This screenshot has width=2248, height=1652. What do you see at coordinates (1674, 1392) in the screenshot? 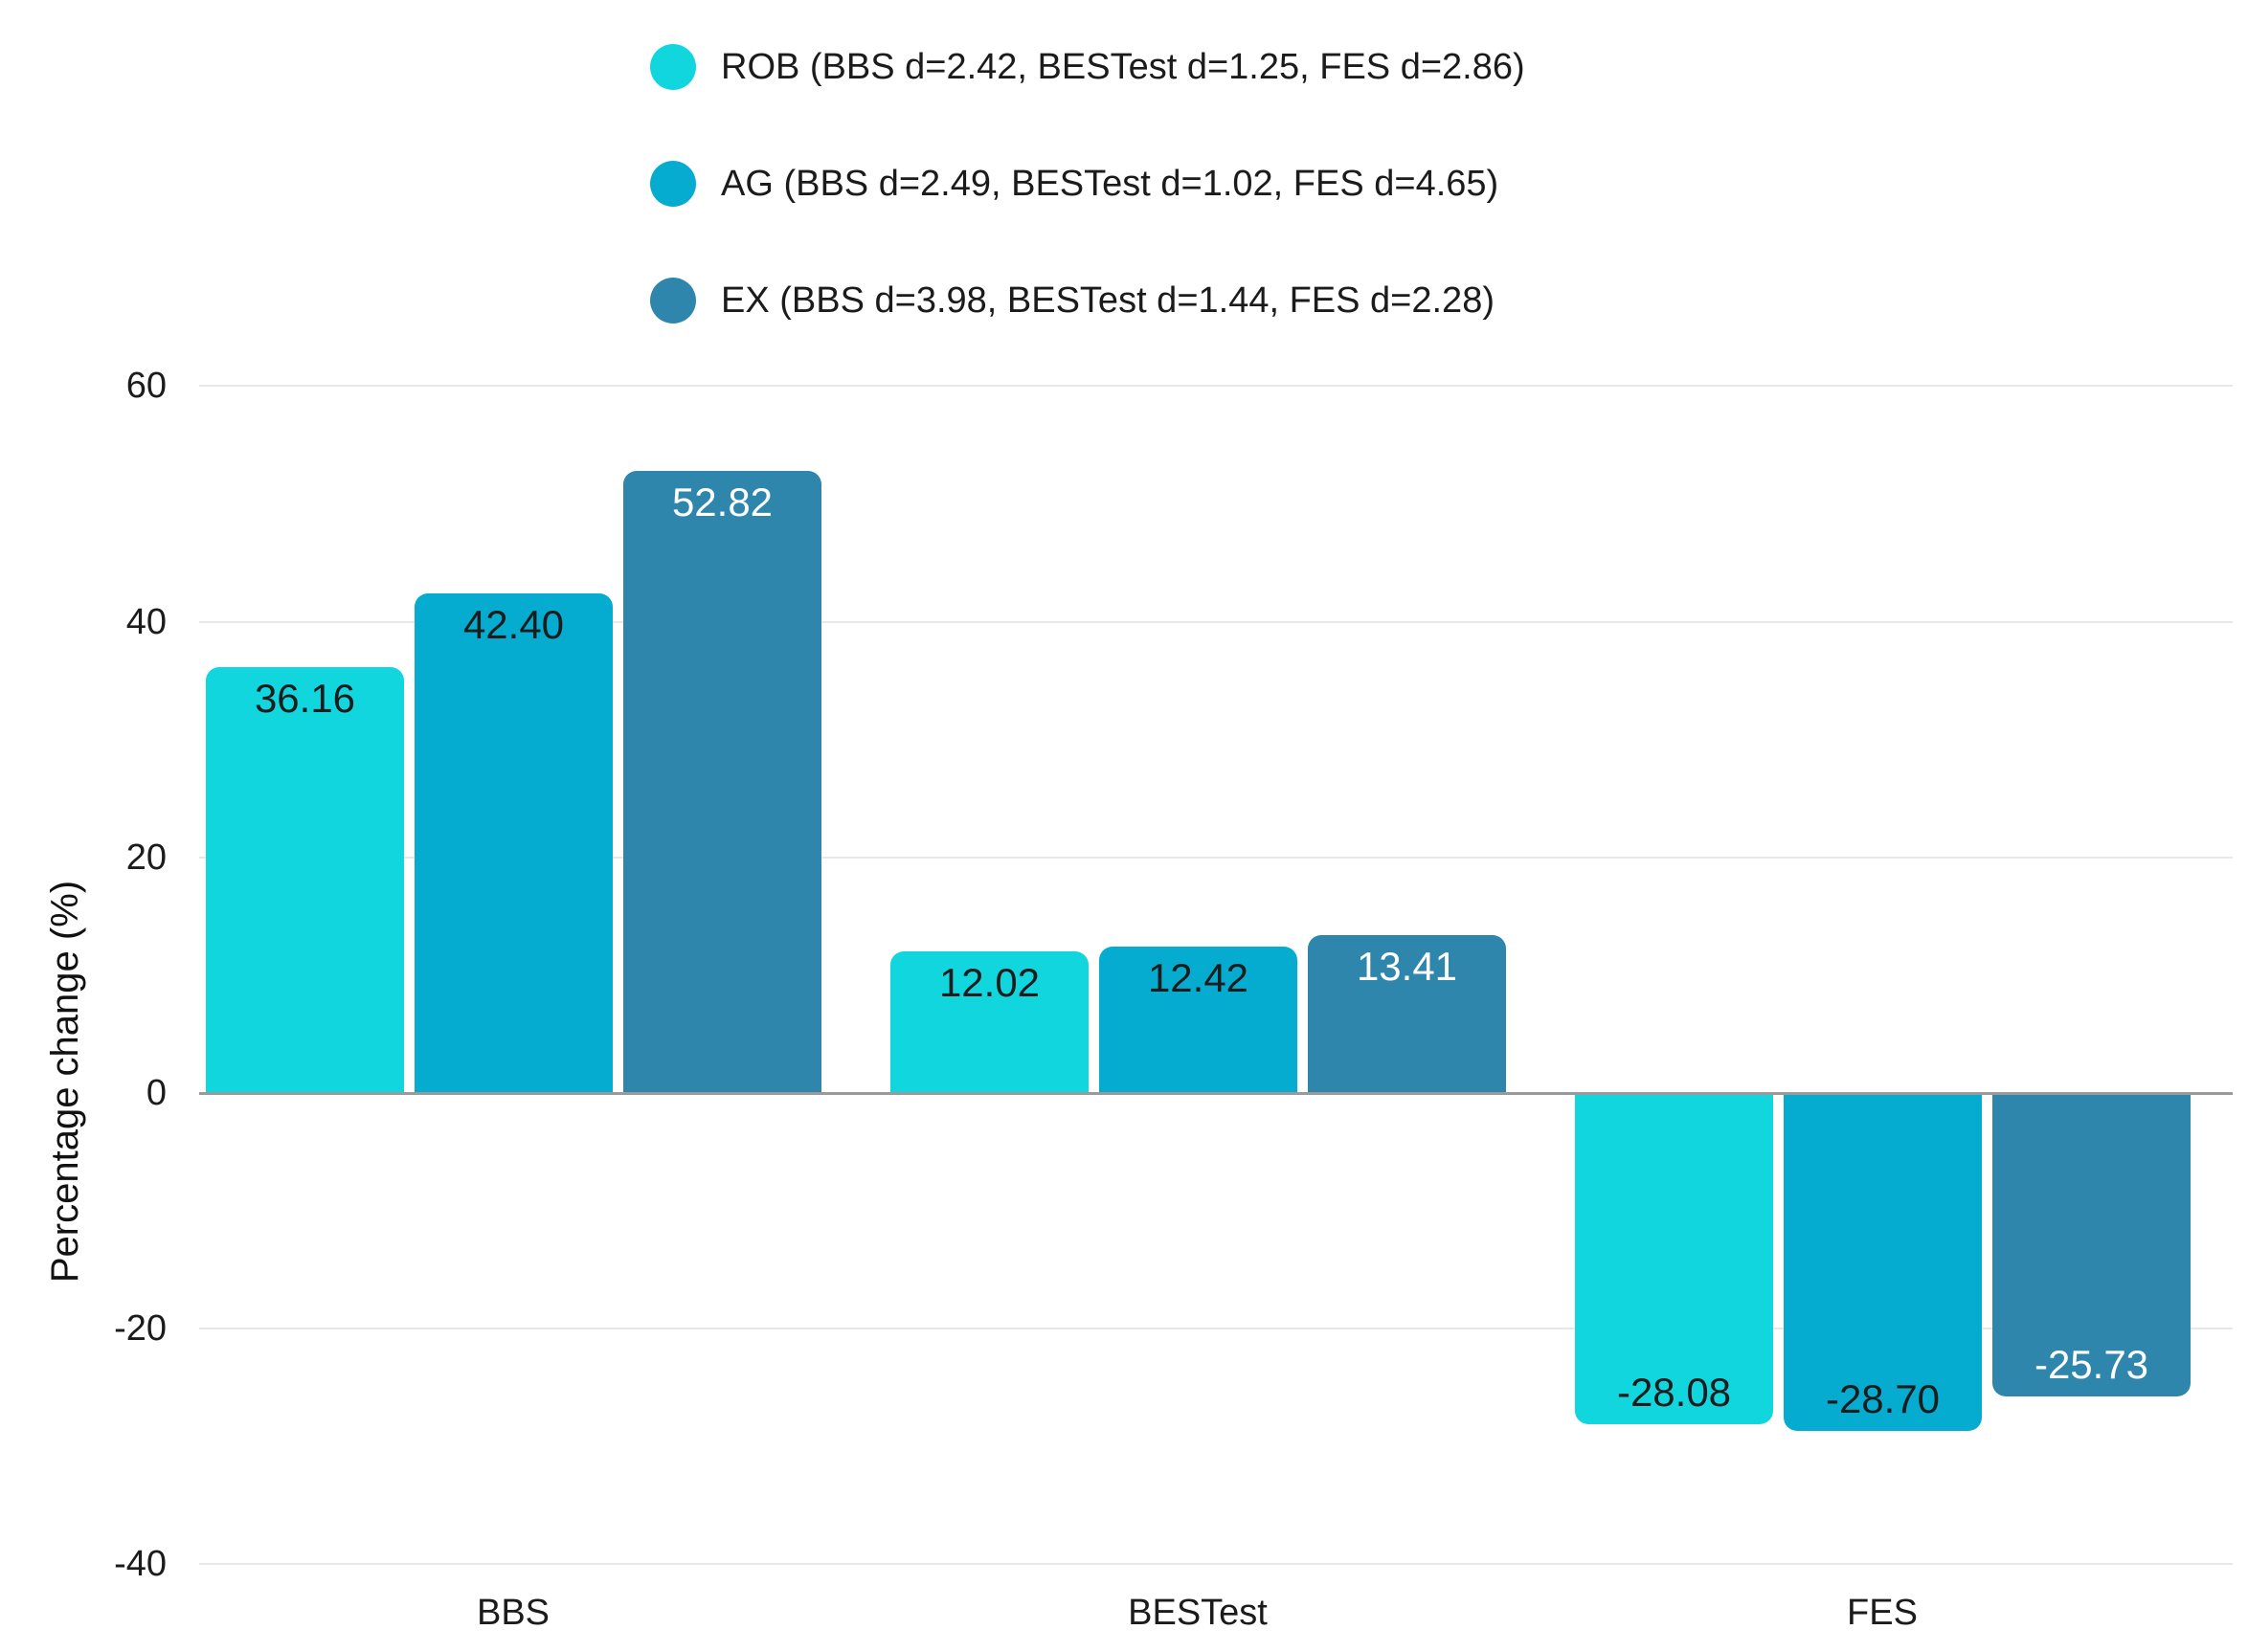
I see `bar-value-label-rob-fes: -28.08` at bounding box center [1674, 1392].